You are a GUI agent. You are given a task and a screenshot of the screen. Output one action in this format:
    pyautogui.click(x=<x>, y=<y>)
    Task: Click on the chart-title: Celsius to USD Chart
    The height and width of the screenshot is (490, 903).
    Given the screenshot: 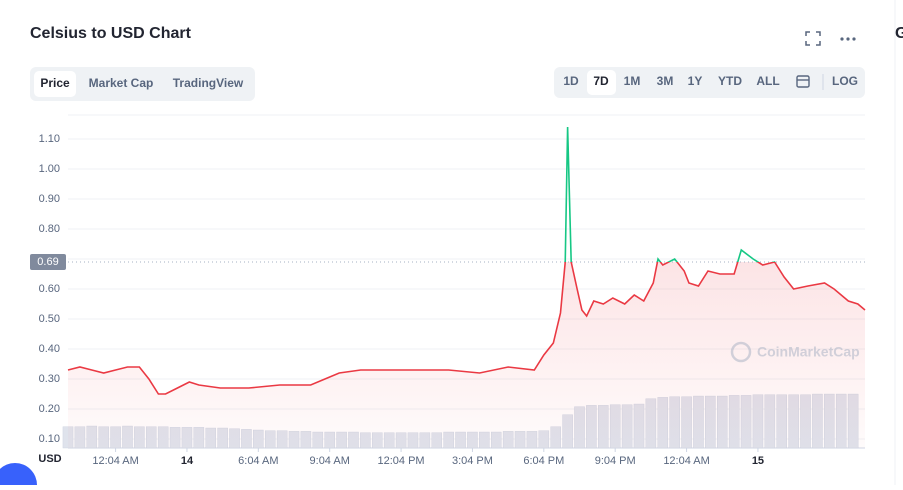 What is the action you would take?
    pyautogui.click(x=111, y=33)
    